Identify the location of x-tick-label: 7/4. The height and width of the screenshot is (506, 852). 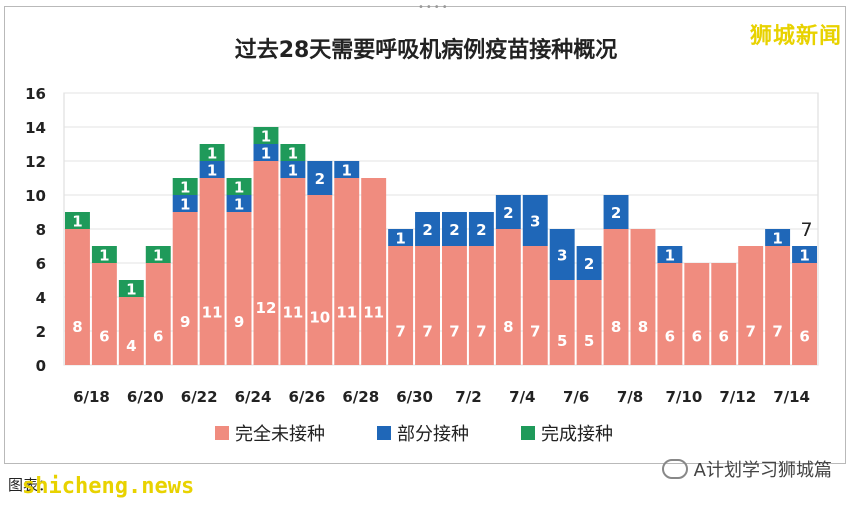
(522, 397).